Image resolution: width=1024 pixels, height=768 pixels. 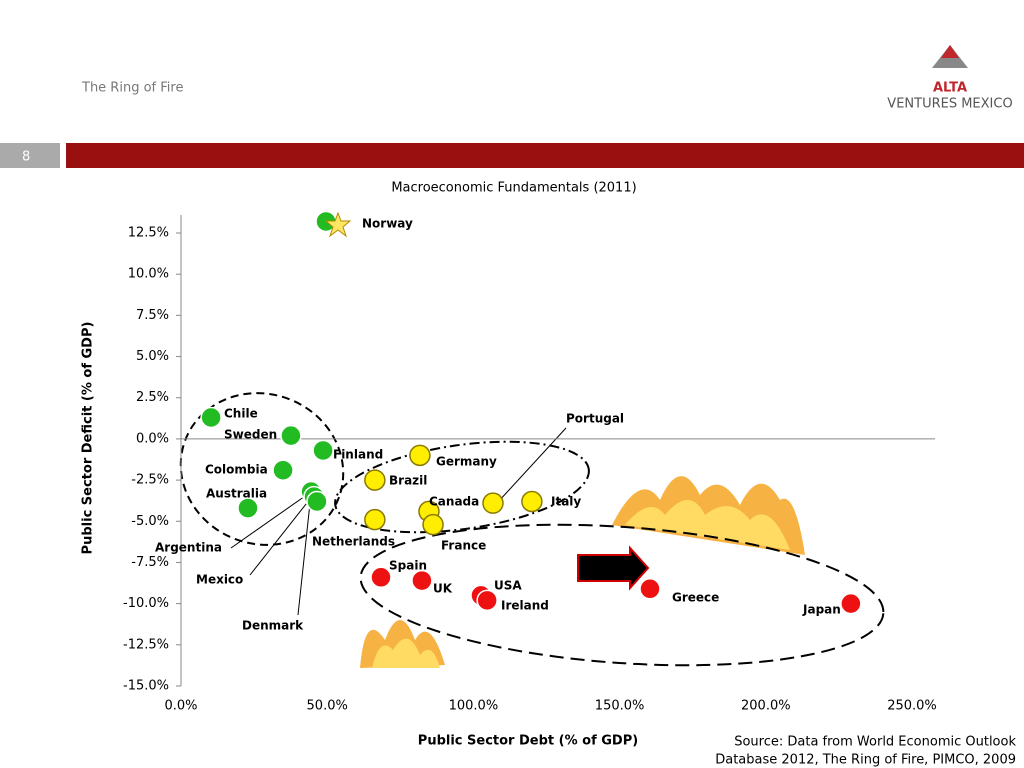 What do you see at coordinates (132, 88) in the screenshot?
I see `slide-title: The Ring of Fire` at bounding box center [132, 88].